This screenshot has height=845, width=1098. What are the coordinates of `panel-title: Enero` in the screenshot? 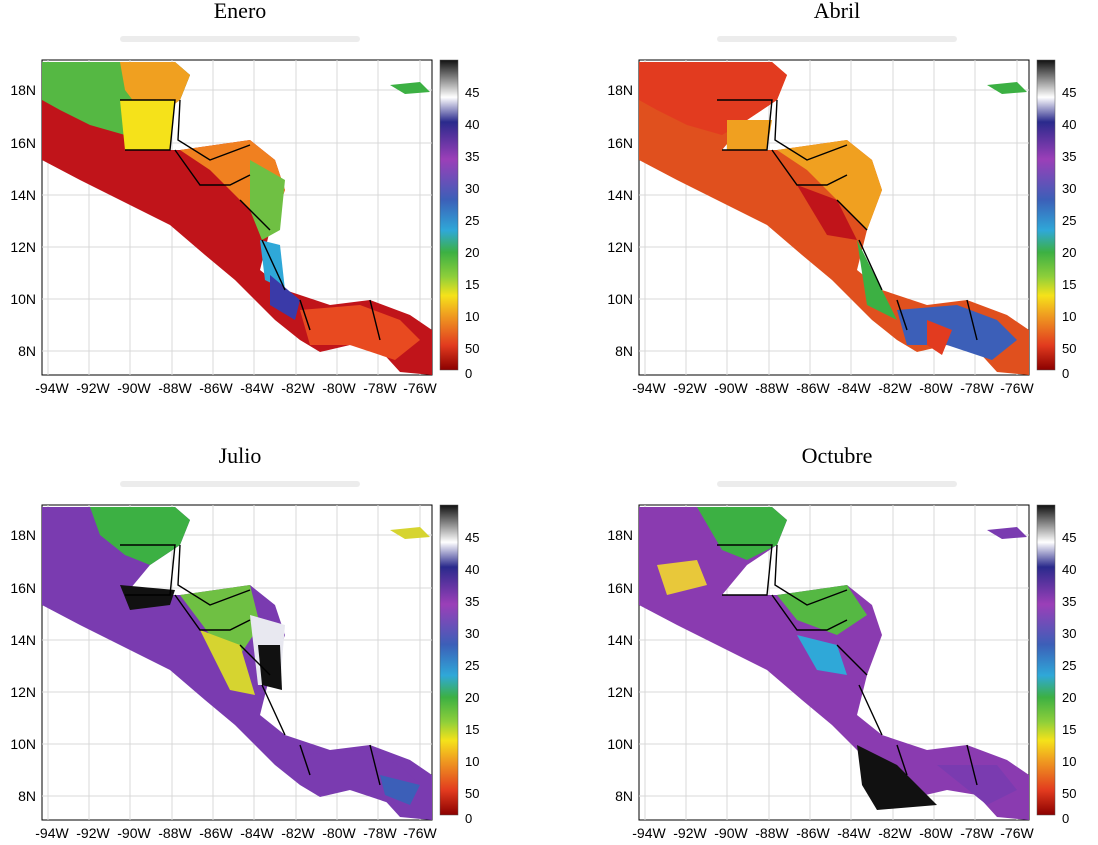 It's located at (240, 11).